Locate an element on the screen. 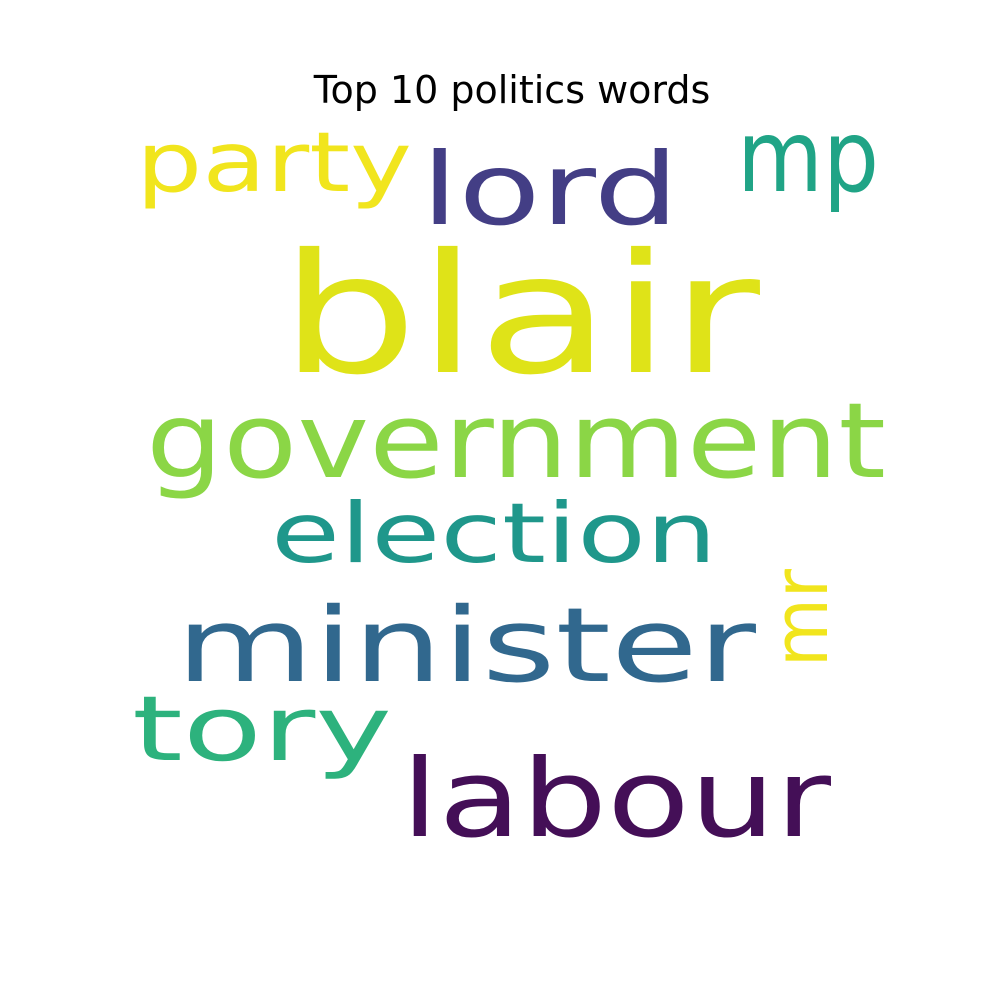  word-government: government is located at coordinates (516, 441).